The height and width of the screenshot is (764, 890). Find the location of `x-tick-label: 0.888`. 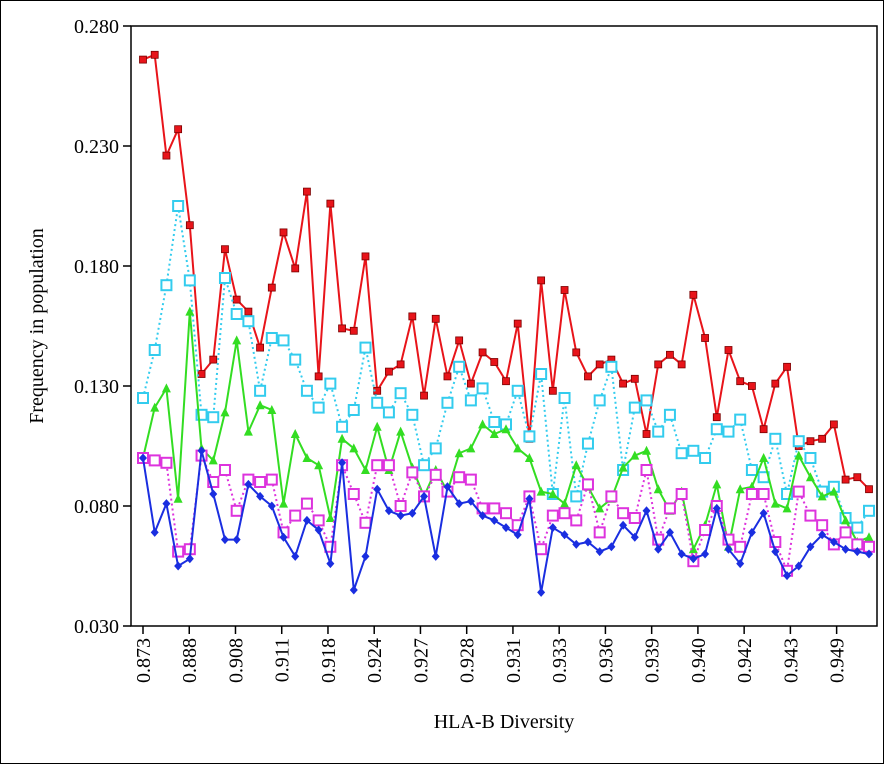

x-tick-label: 0.888 is located at coordinates (190, 660).